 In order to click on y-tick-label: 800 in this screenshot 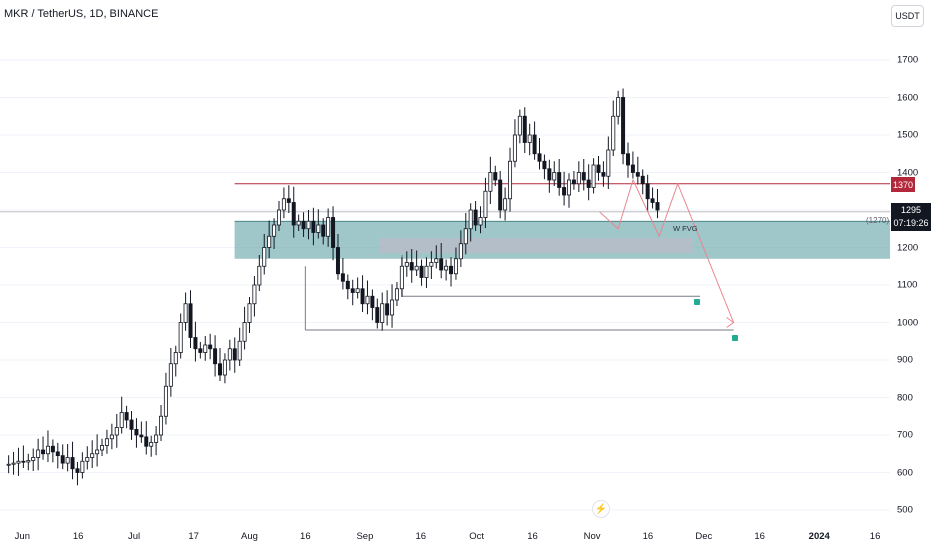, I will do `click(905, 397)`.